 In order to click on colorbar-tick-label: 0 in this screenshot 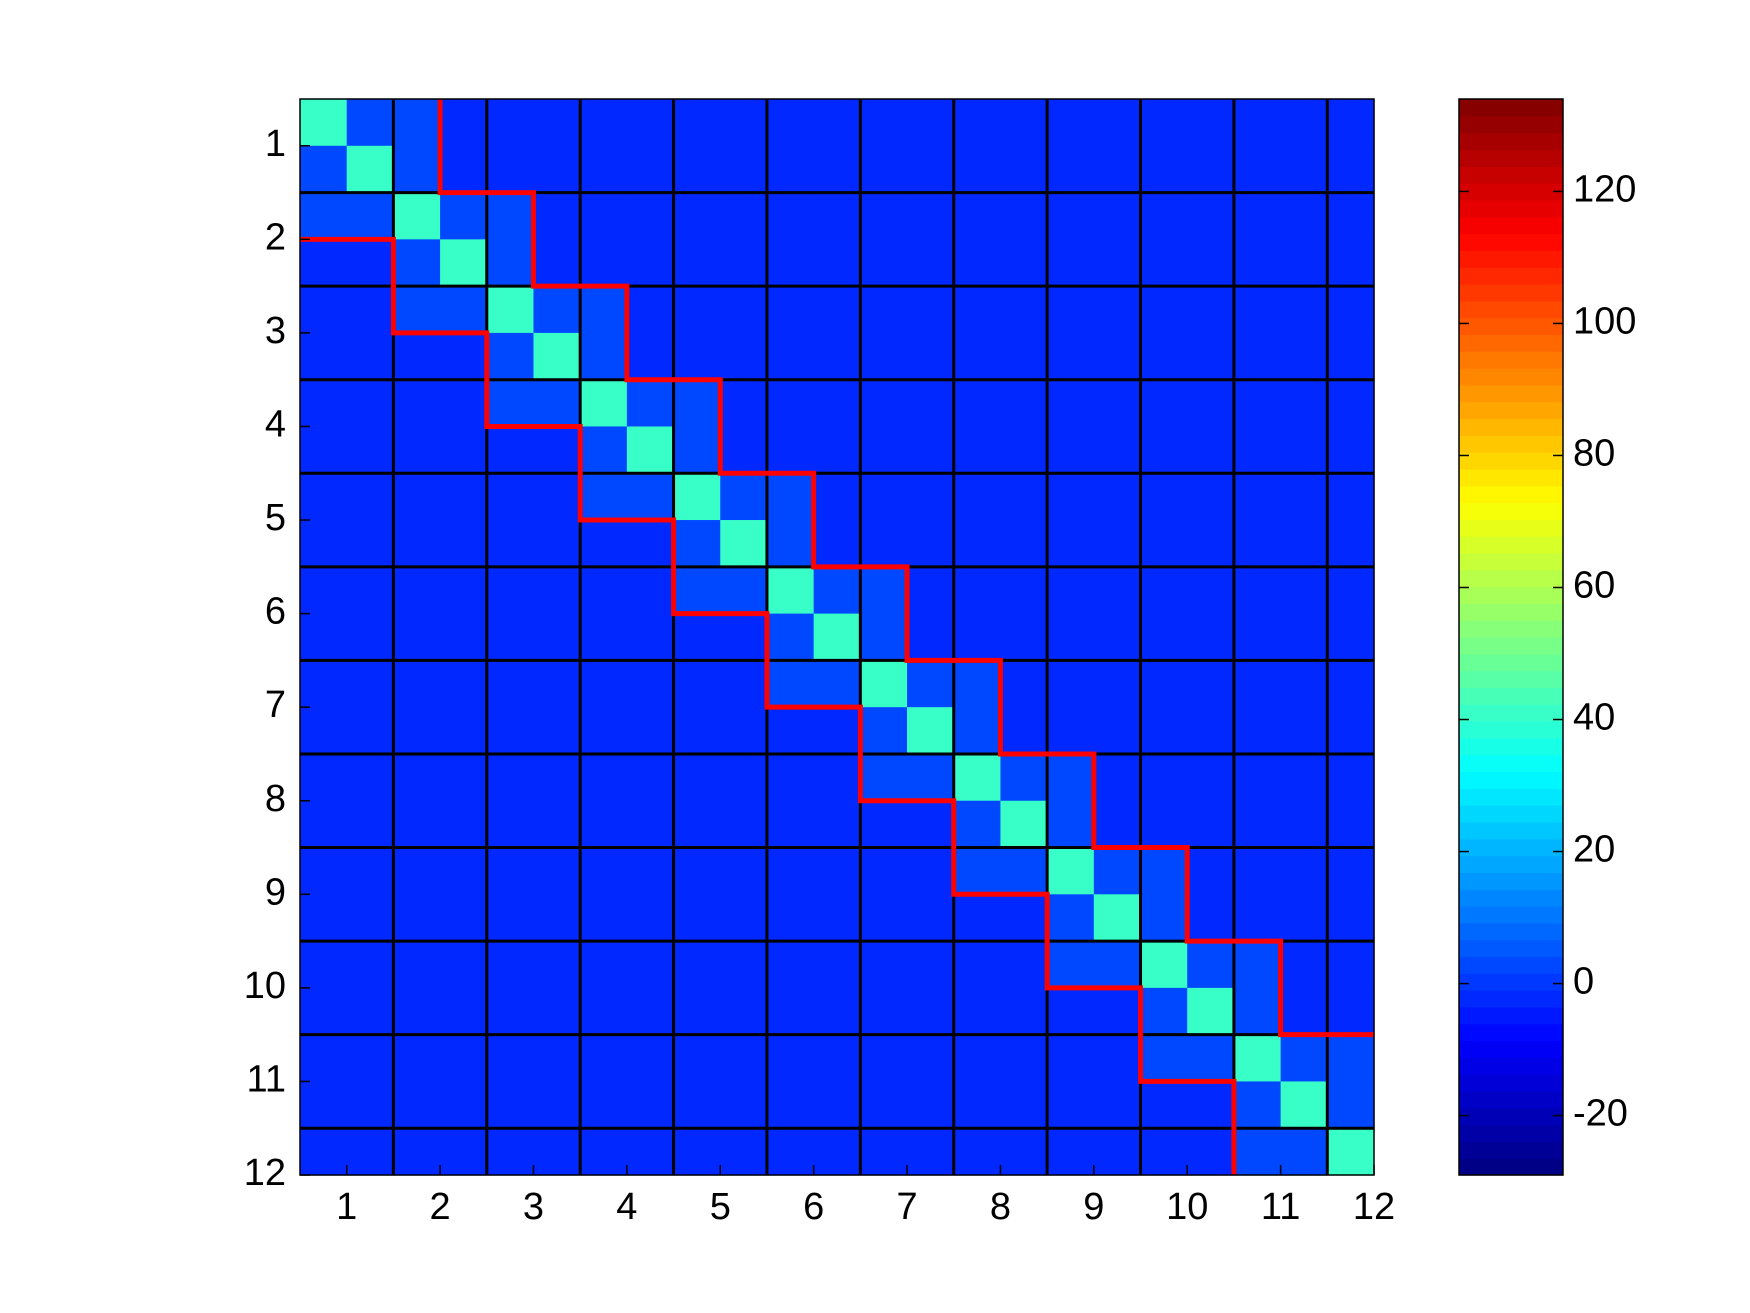, I will do `click(1583, 982)`.